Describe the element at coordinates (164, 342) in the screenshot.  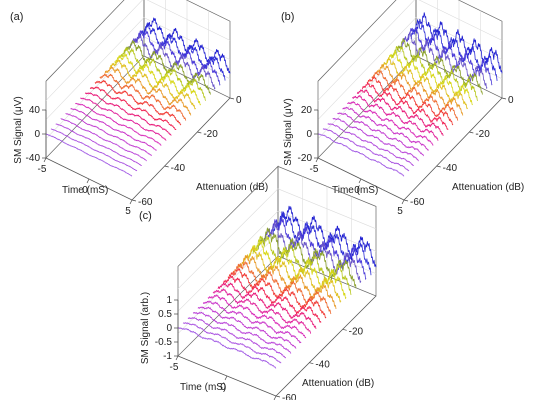
I see `signal-tick-label: -0.5` at that location.